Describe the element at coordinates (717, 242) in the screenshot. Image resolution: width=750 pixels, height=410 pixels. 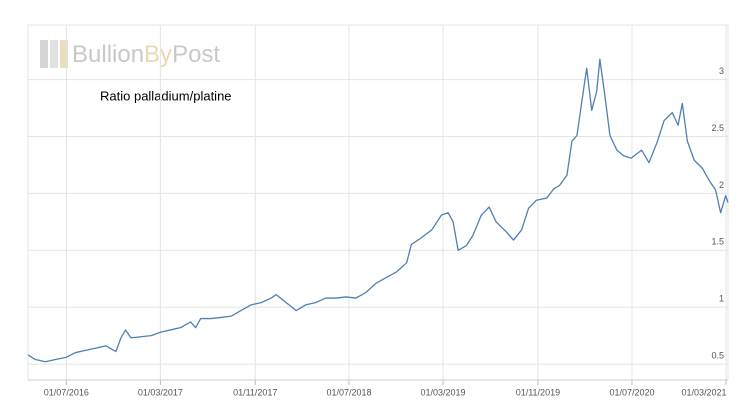
I see `y-tick-label: 1.5` at that location.